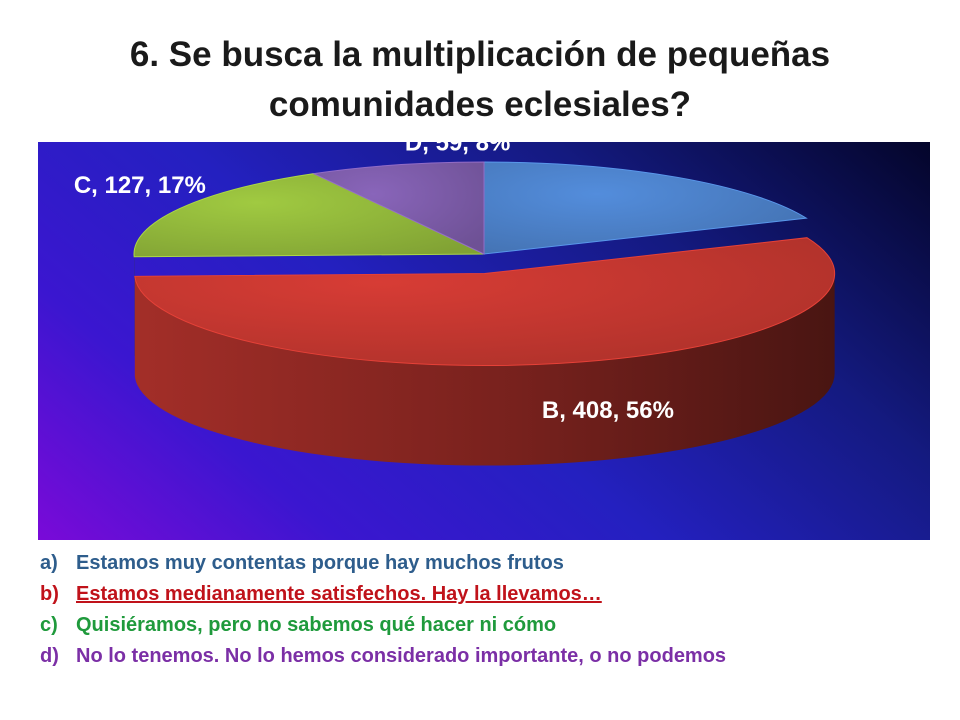 The height and width of the screenshot is (720, 960). What do you see at coordinates (398, 208) in the screenshot?
I see `slice-d` at bounding box center [398, 208].